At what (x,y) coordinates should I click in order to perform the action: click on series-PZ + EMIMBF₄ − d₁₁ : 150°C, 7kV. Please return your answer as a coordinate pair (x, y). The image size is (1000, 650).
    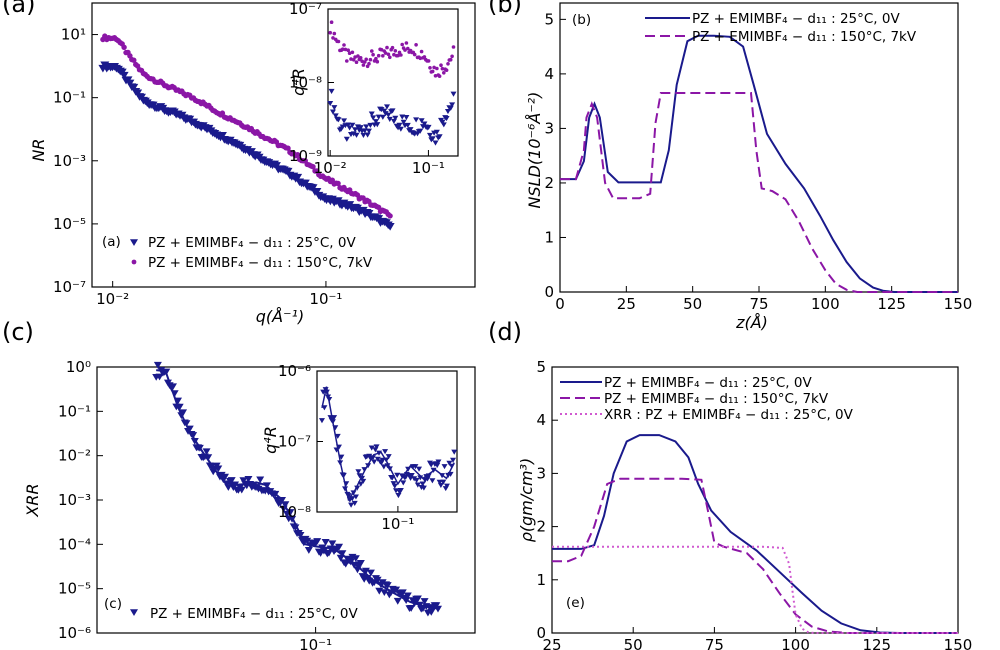
    Looking at the image, I should click on (246, 126).